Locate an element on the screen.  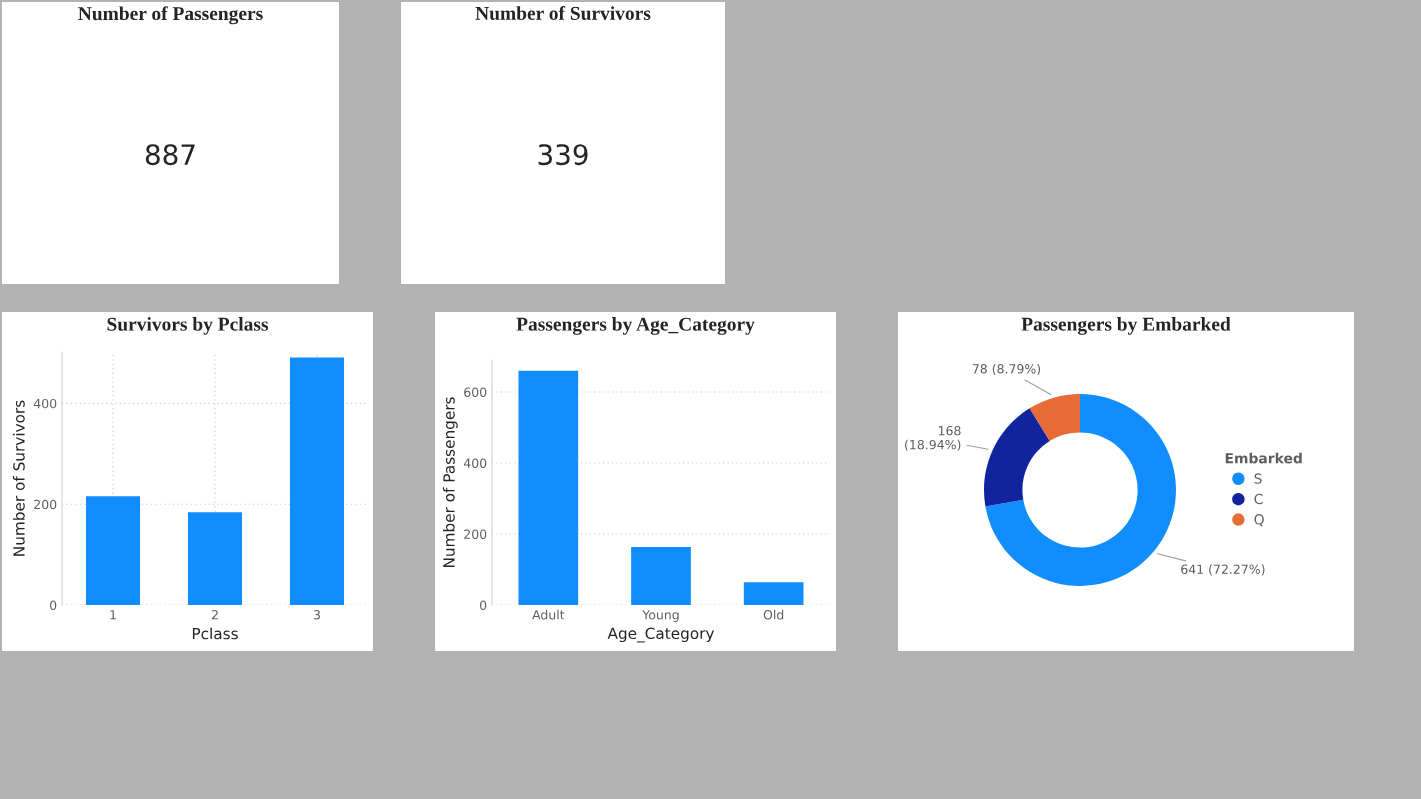
legend-label: Q is located at coordinates (1259, 520).